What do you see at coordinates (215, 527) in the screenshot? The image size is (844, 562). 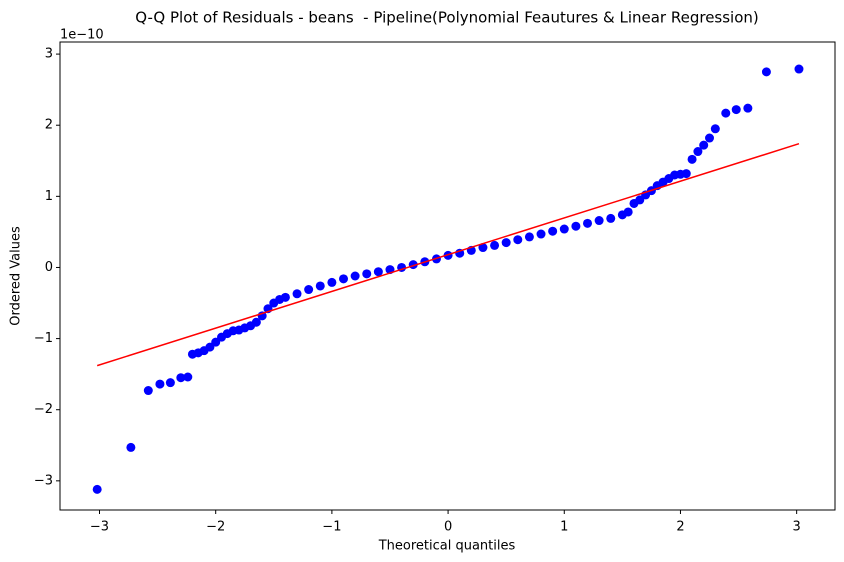 I see `x-tick-label: −2` at bounding box center [215, 527].